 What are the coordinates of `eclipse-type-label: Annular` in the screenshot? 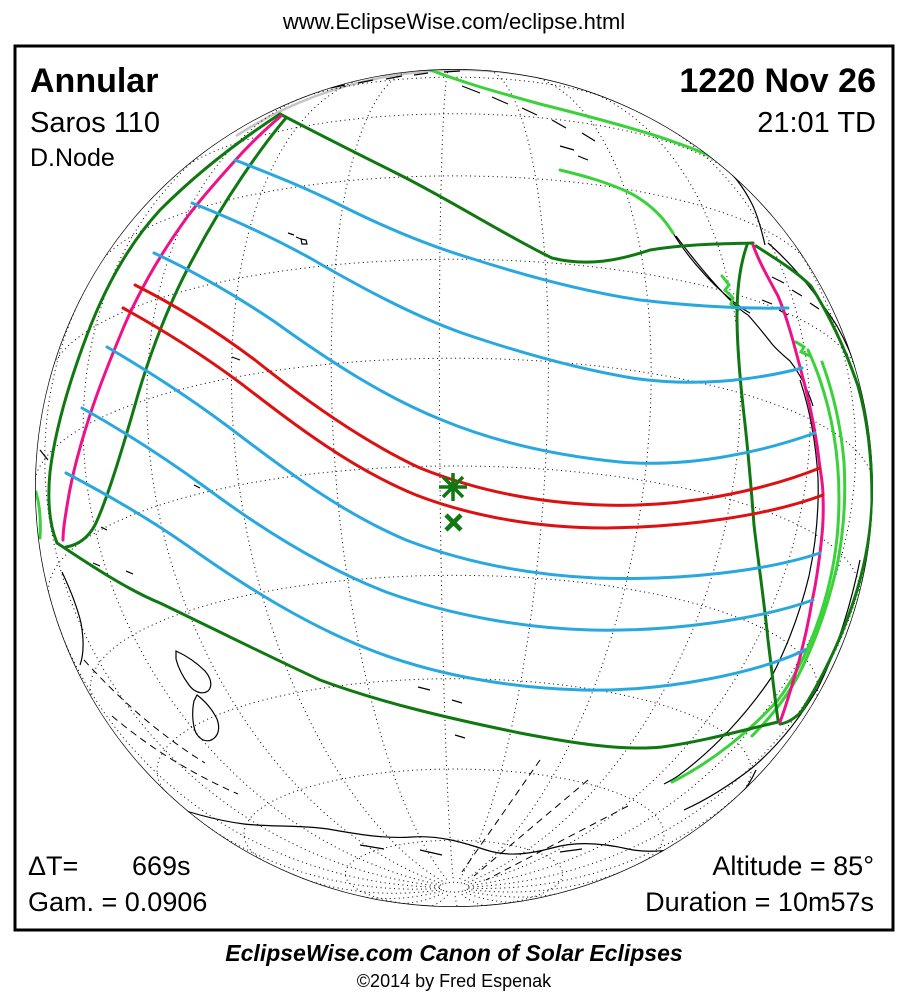 It's located at (94, 81).